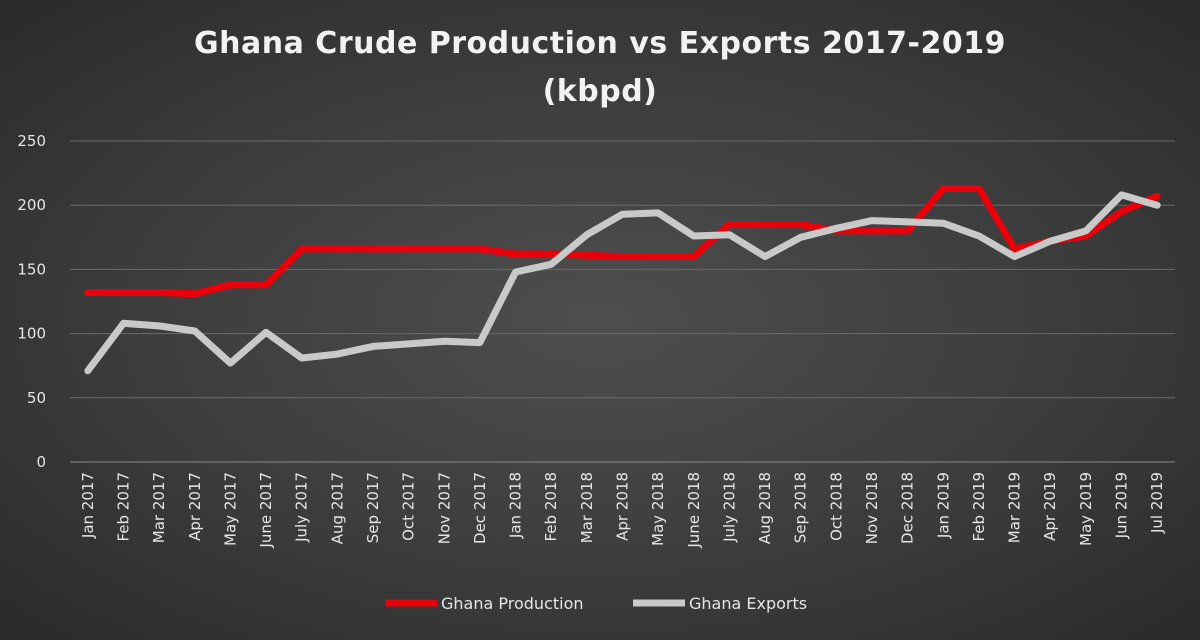  I want to click on x-tick-label-aug-2018: Aug 2018, so click(765, 508).